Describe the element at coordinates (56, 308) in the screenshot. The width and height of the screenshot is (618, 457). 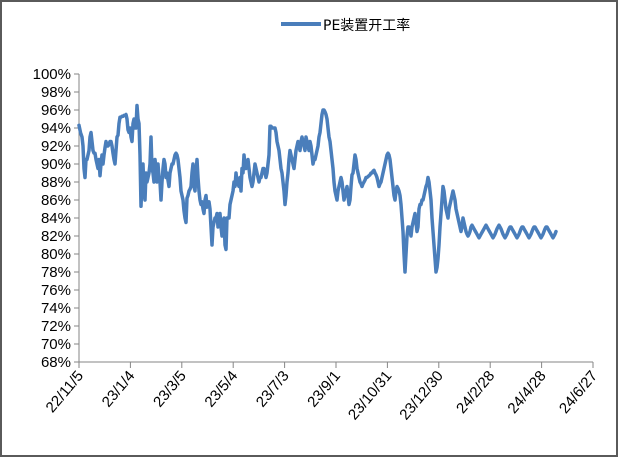
I see `y-tick-label: 74%` at that location.